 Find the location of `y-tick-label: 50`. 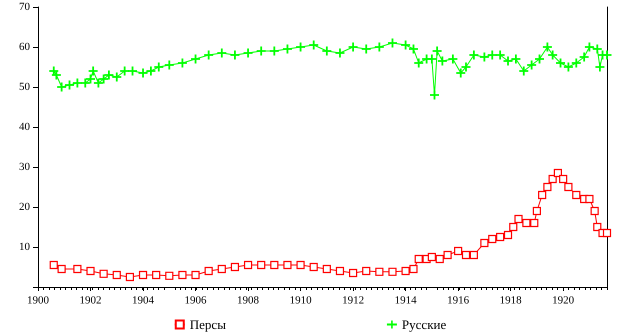

y-tick-label: 50 is located at coordinates (24, 87).